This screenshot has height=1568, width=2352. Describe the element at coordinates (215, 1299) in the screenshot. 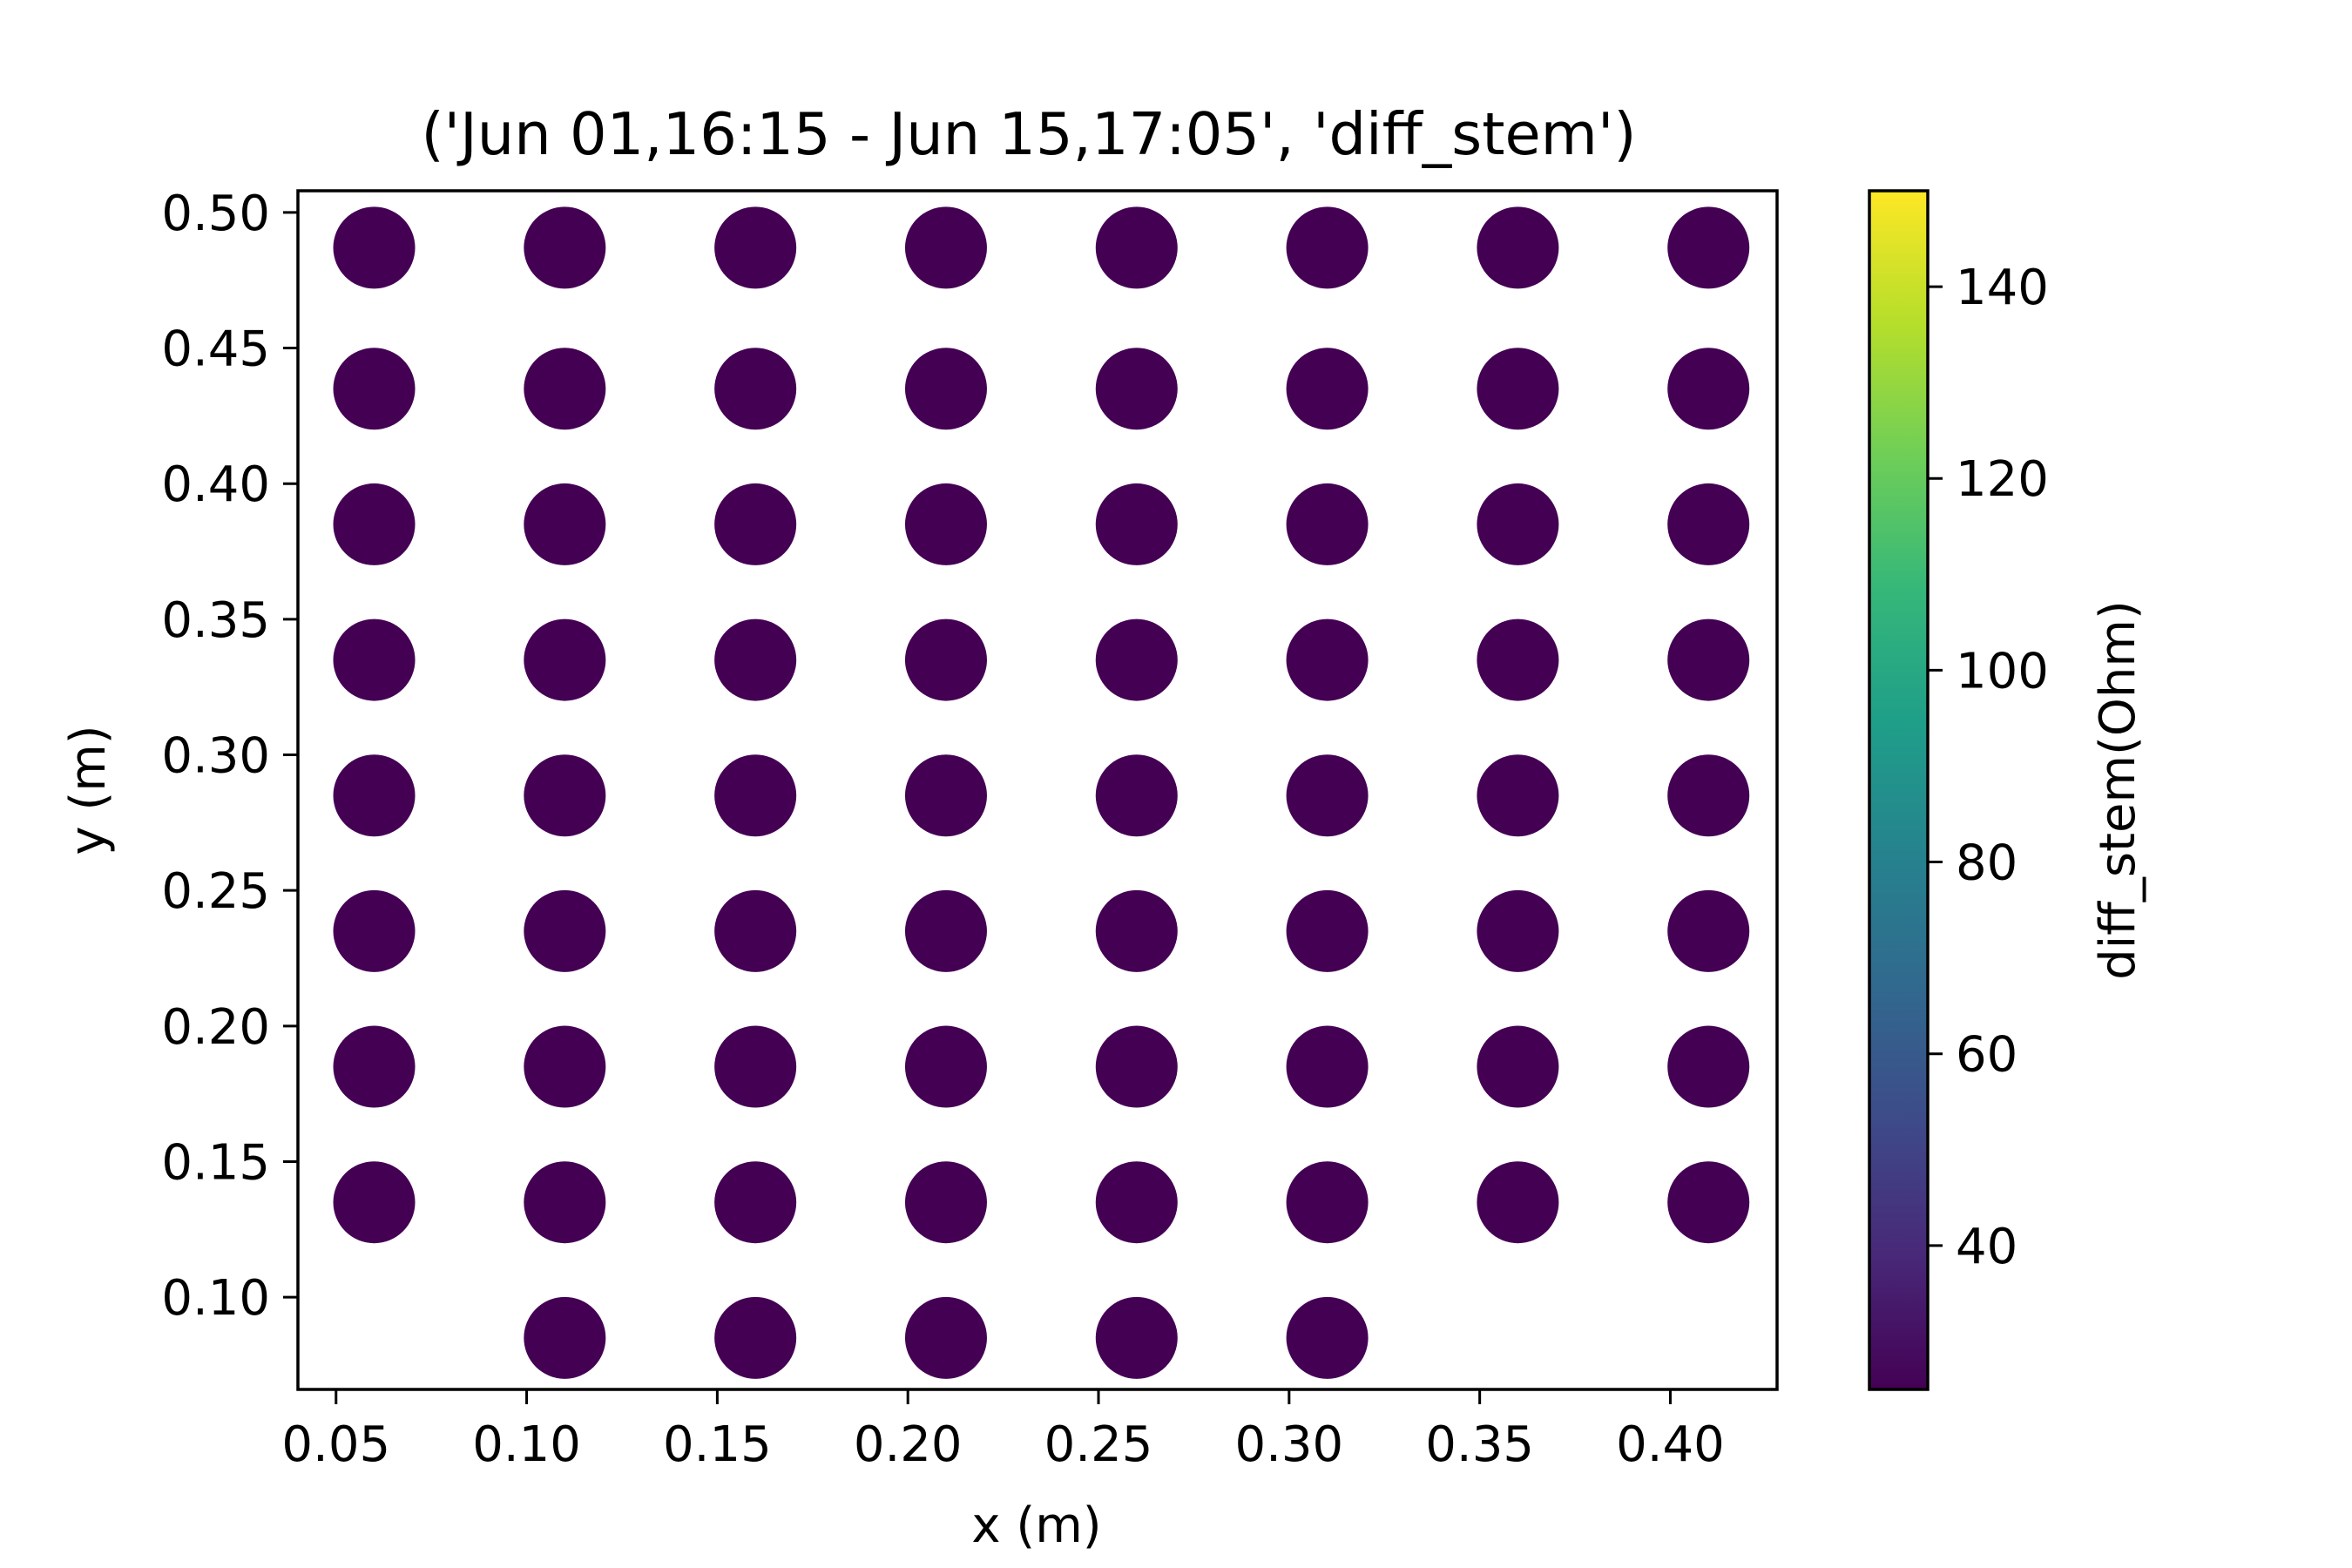

I see `y-tick-label: 0.10` at that location.